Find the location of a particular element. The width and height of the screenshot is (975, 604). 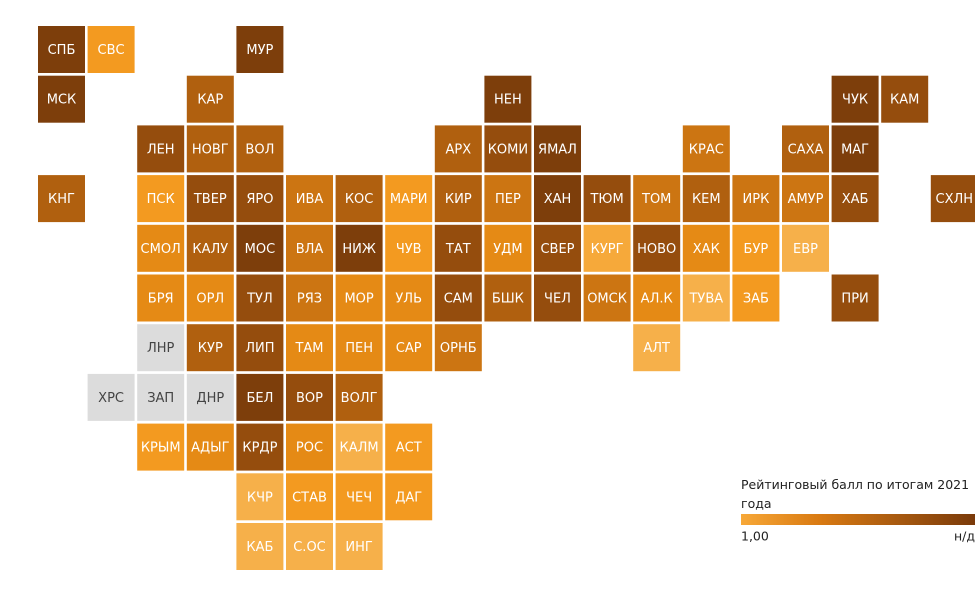

region-label: МАРИ is located at coordinates (409, 199).